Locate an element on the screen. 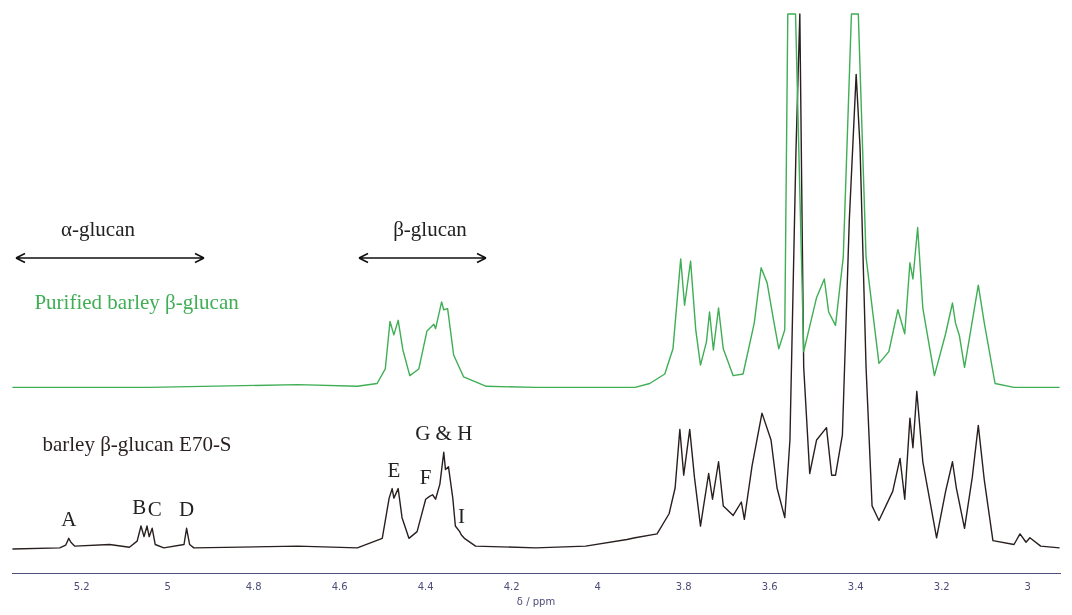 This screenshot has width=1072, height=615. annotation: E is located at coordinates (394, 469).